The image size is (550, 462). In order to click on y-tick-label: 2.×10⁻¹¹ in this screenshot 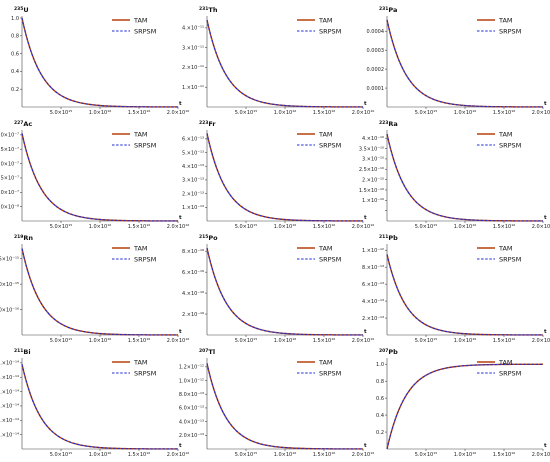, I will do `click(193, 68)`.